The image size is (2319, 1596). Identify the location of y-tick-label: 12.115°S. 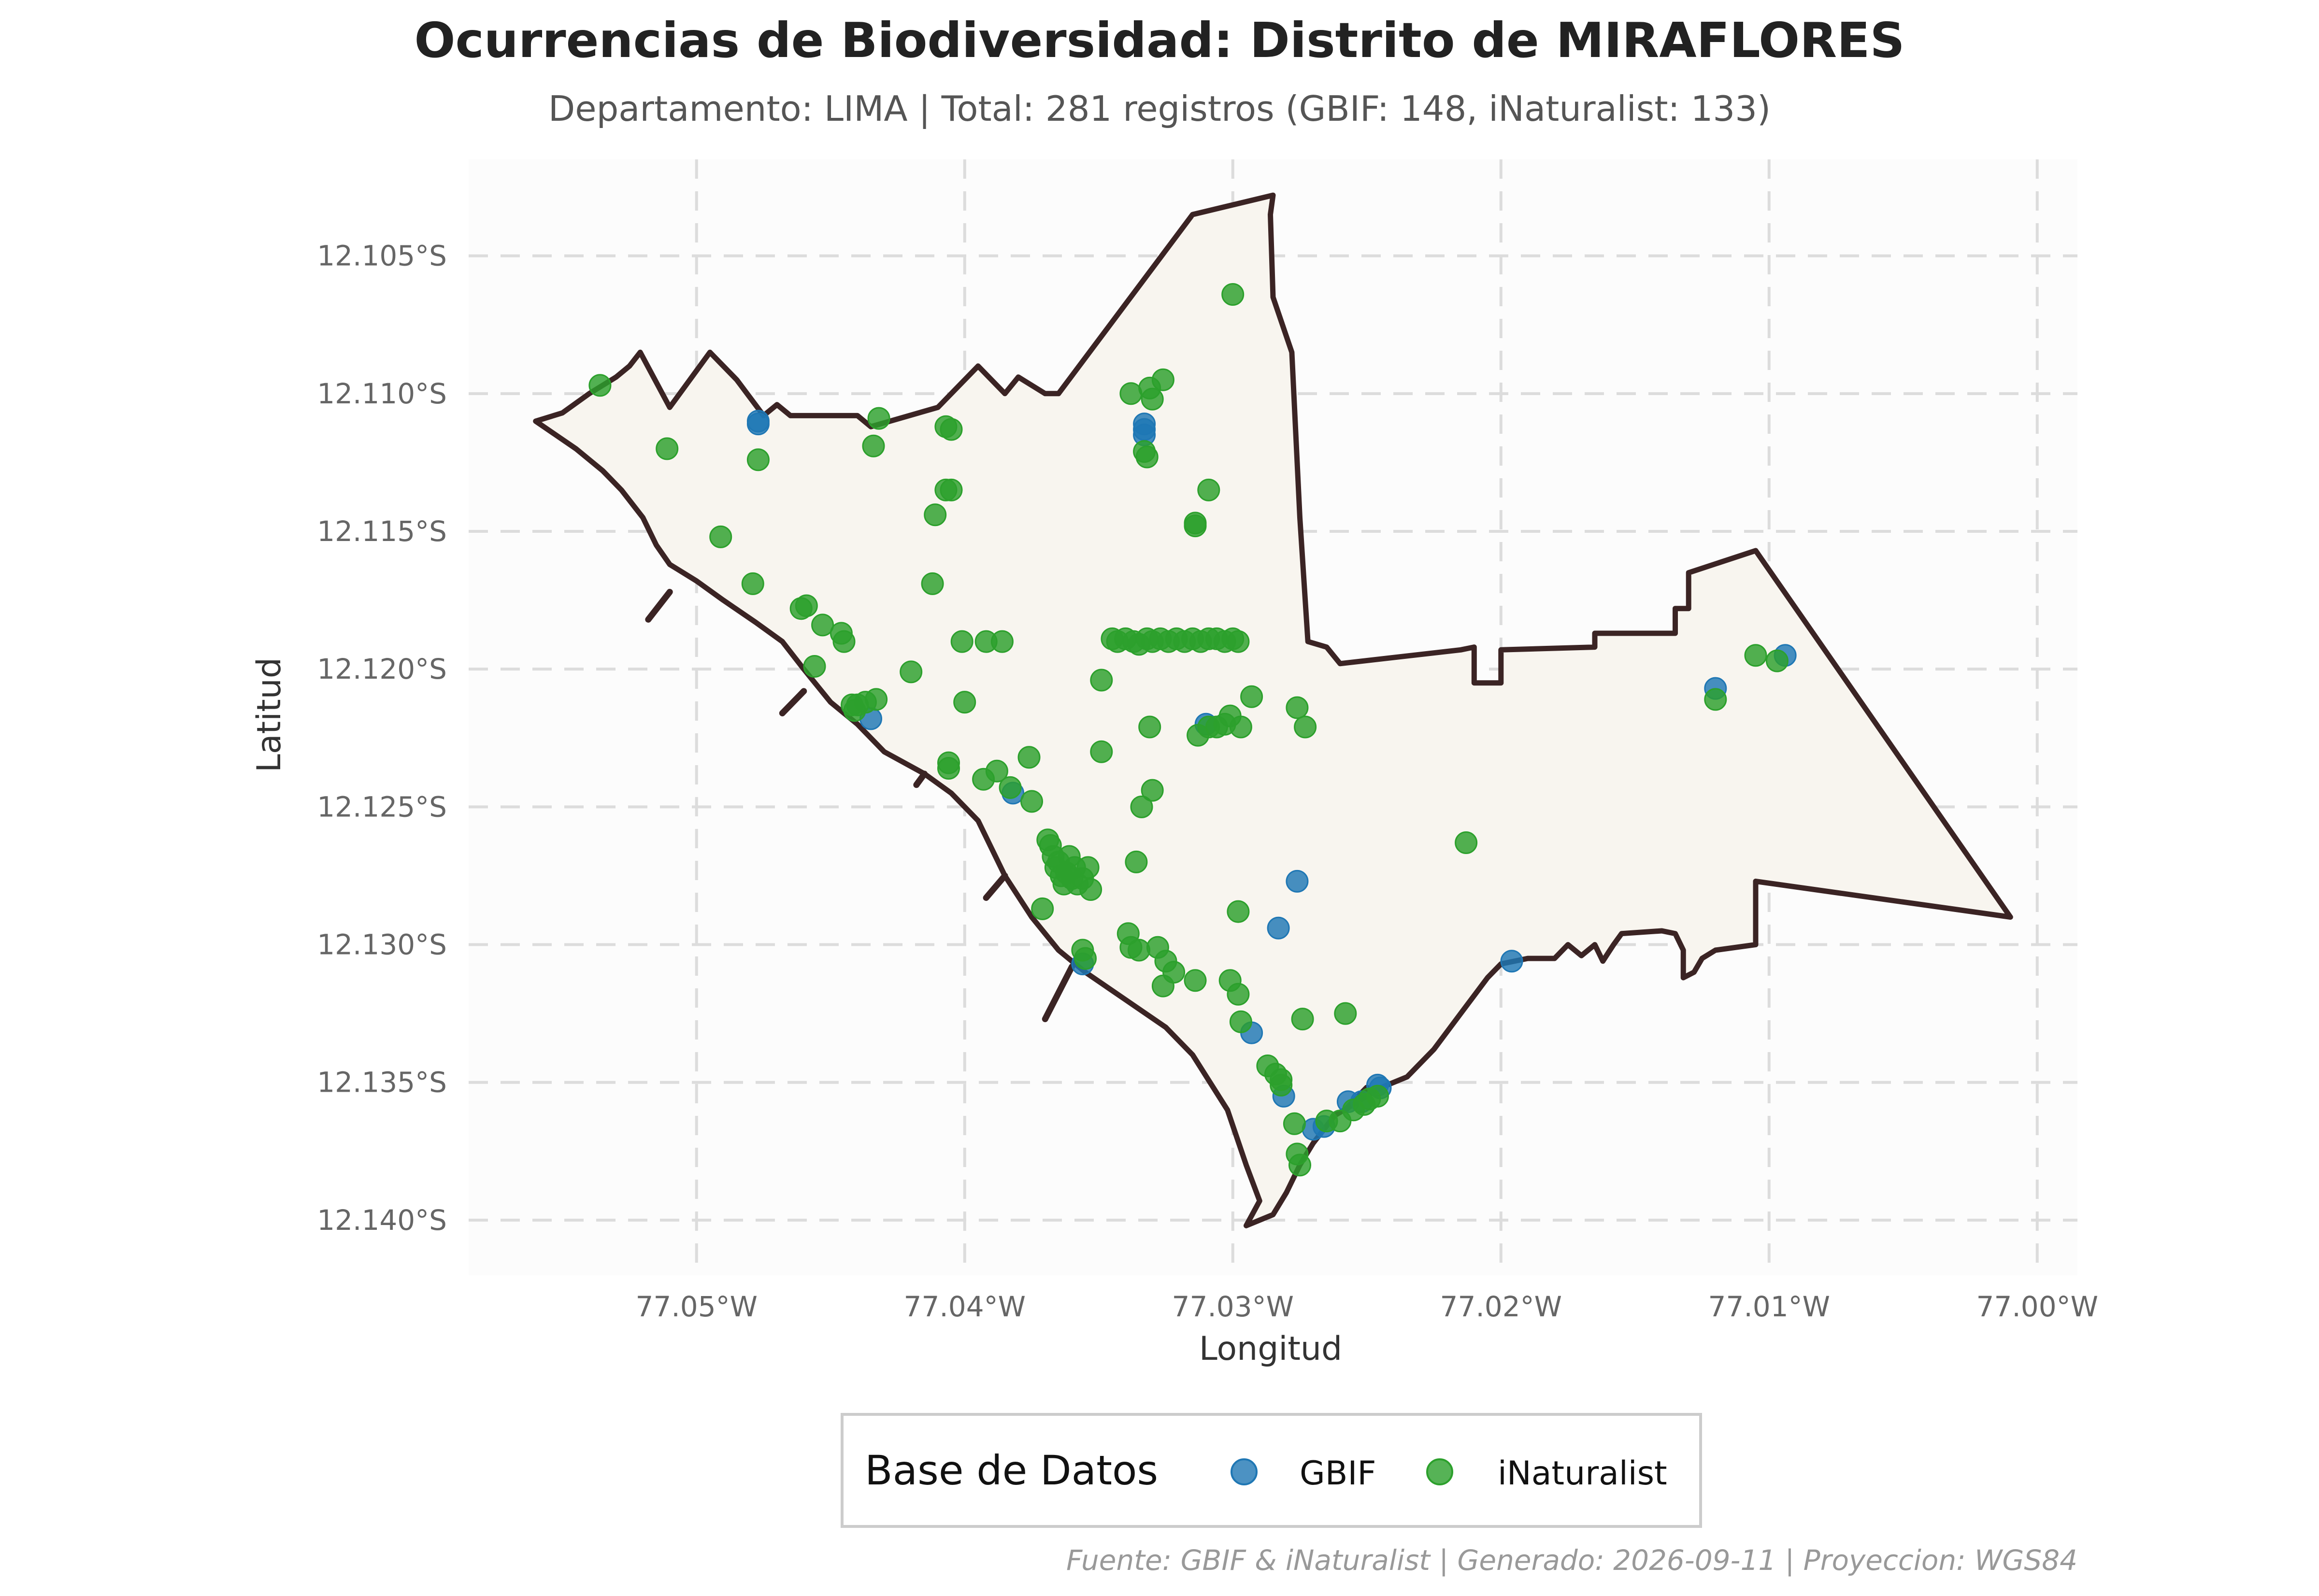
(382, 532).